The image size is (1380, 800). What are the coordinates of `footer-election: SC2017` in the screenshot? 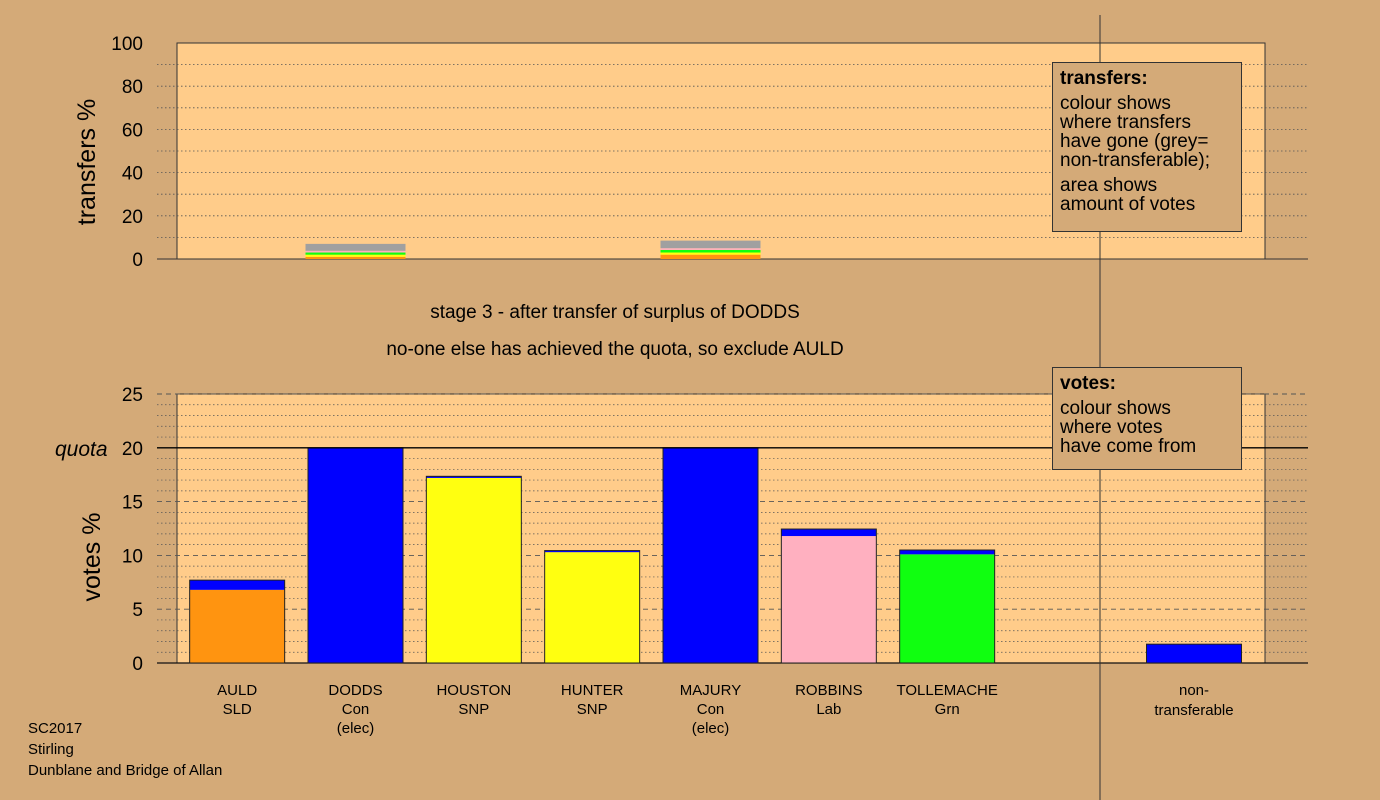 It's located at (55, 728).